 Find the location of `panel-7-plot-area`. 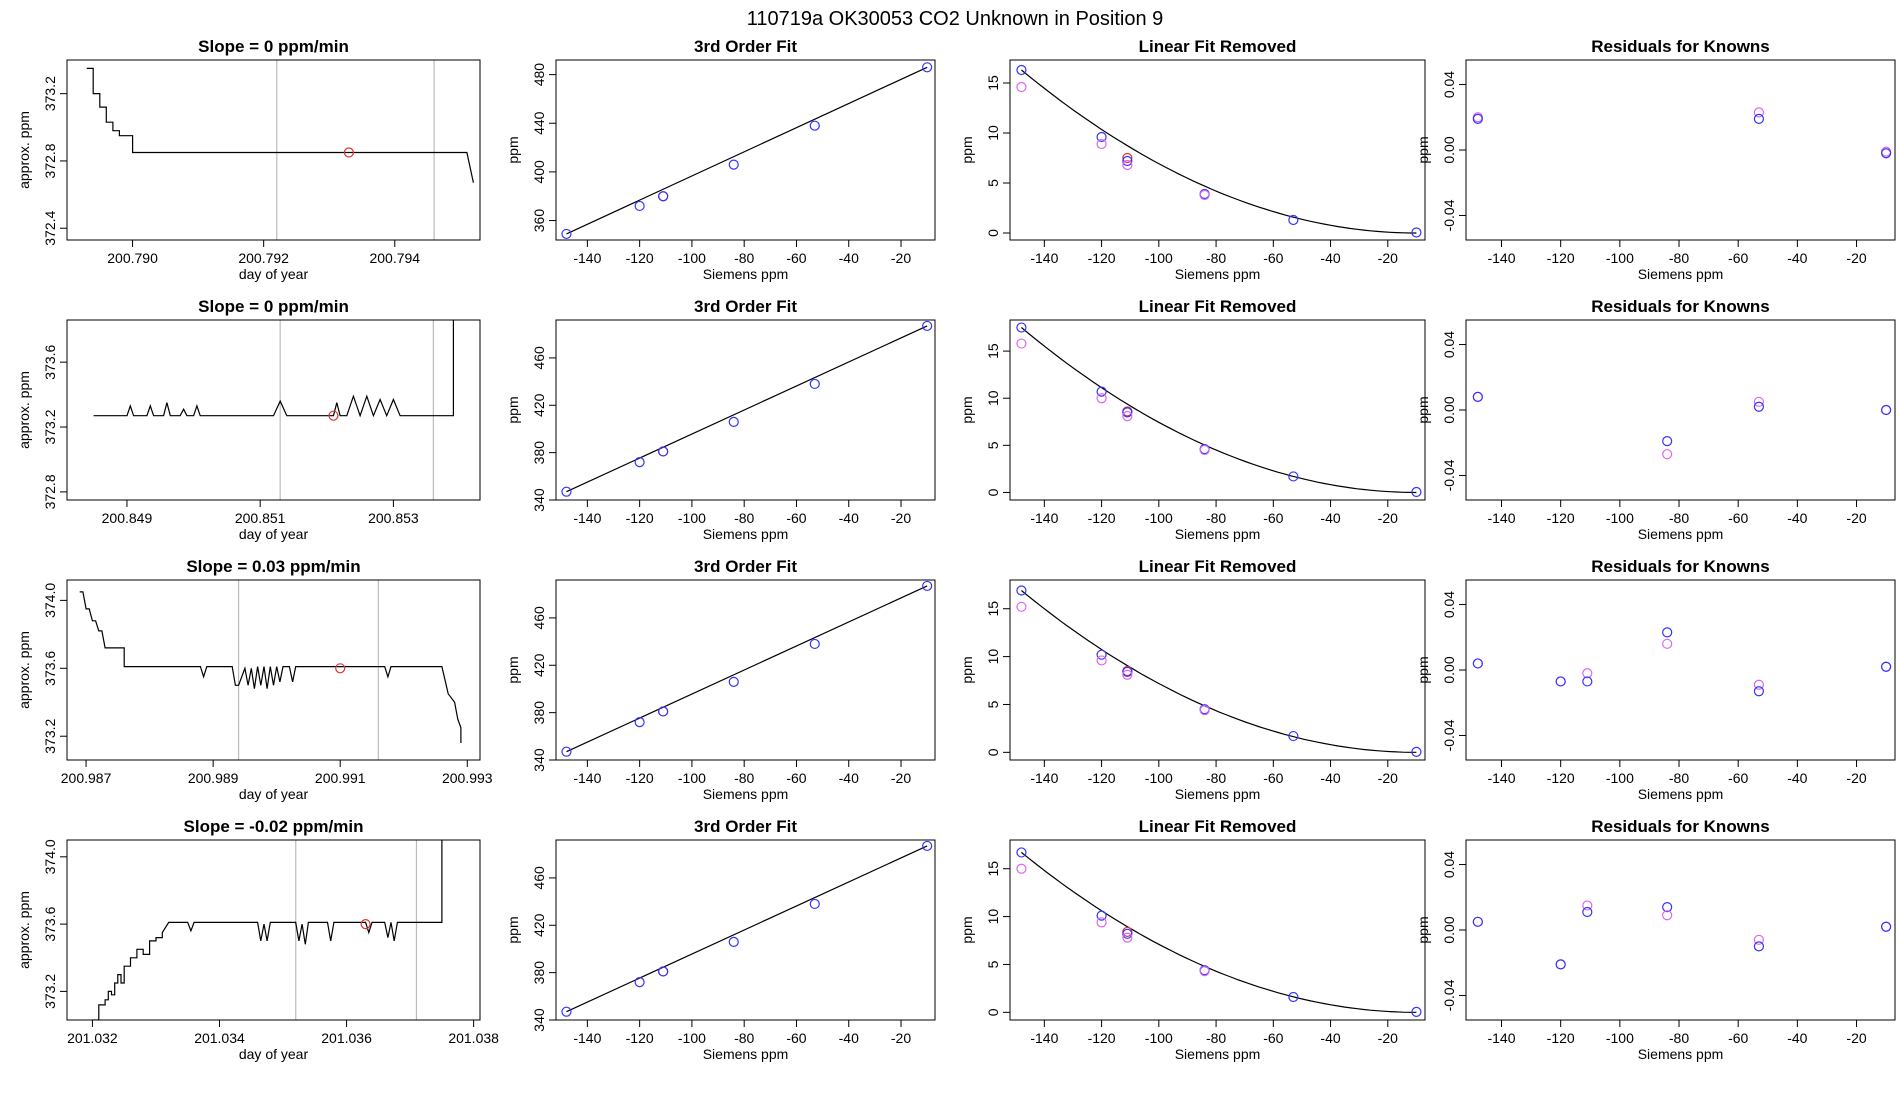

panel-7-plot-area is located at coordinates (1219, 410).